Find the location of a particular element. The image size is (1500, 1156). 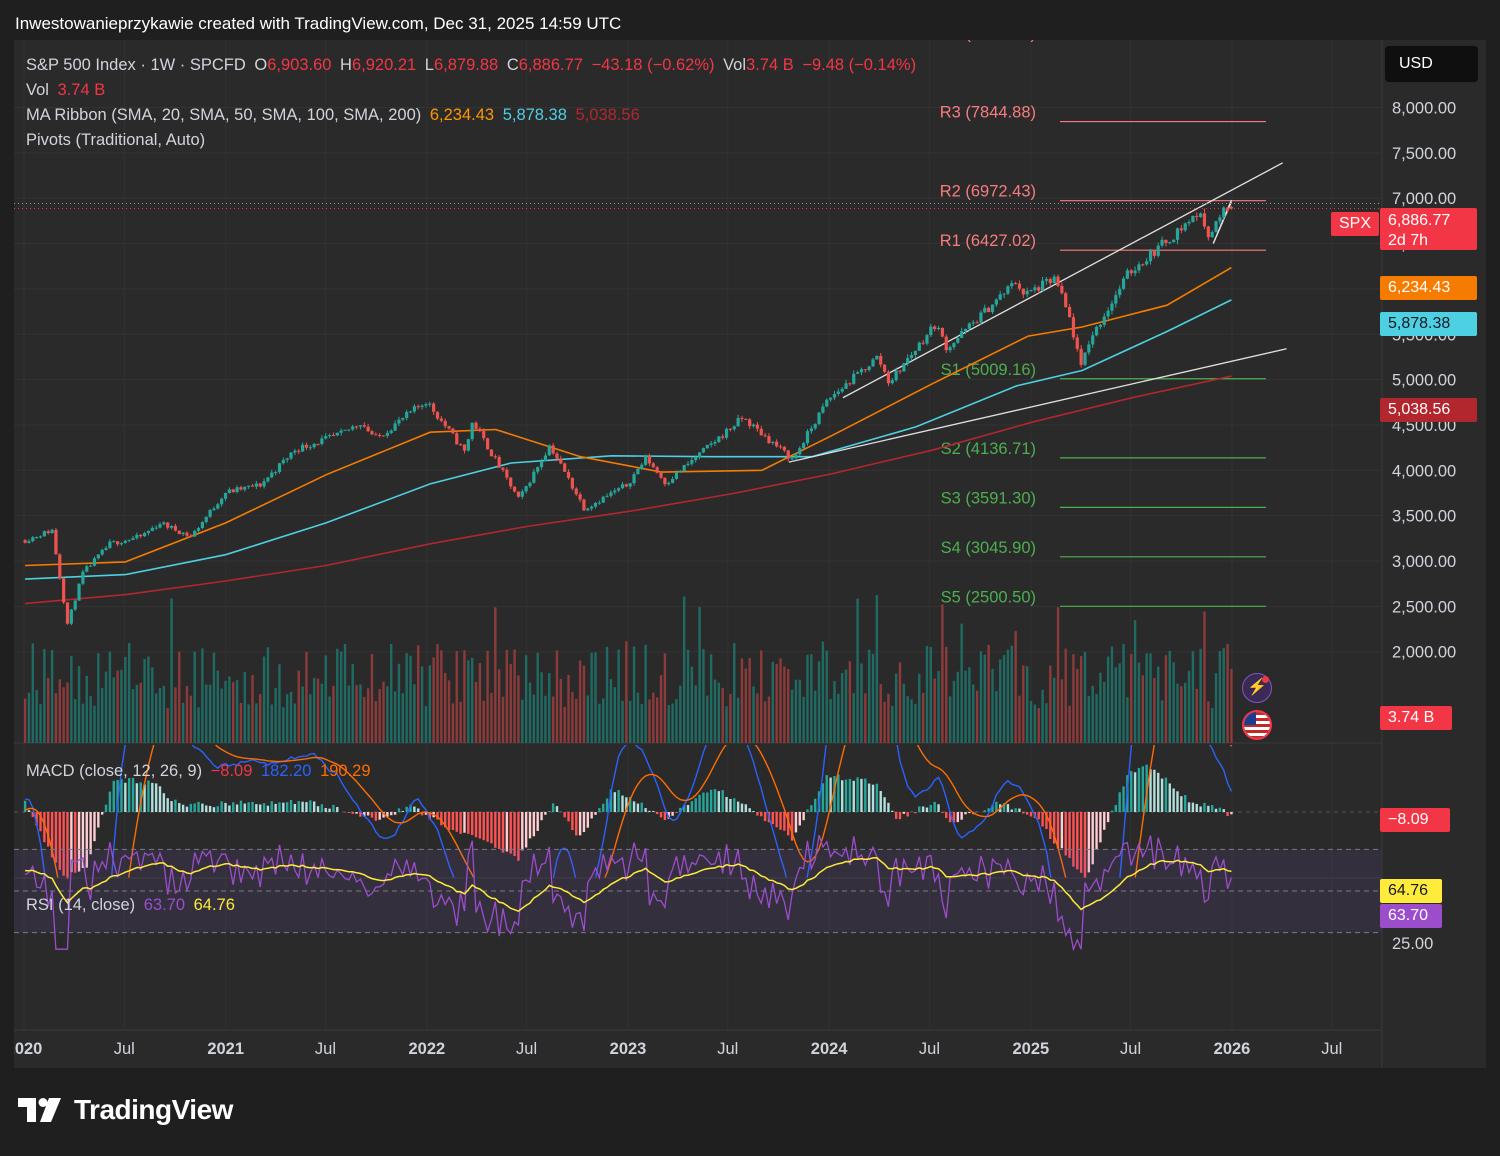

legend-volume-value: 3.74 B is located at coordinates (81, 90).